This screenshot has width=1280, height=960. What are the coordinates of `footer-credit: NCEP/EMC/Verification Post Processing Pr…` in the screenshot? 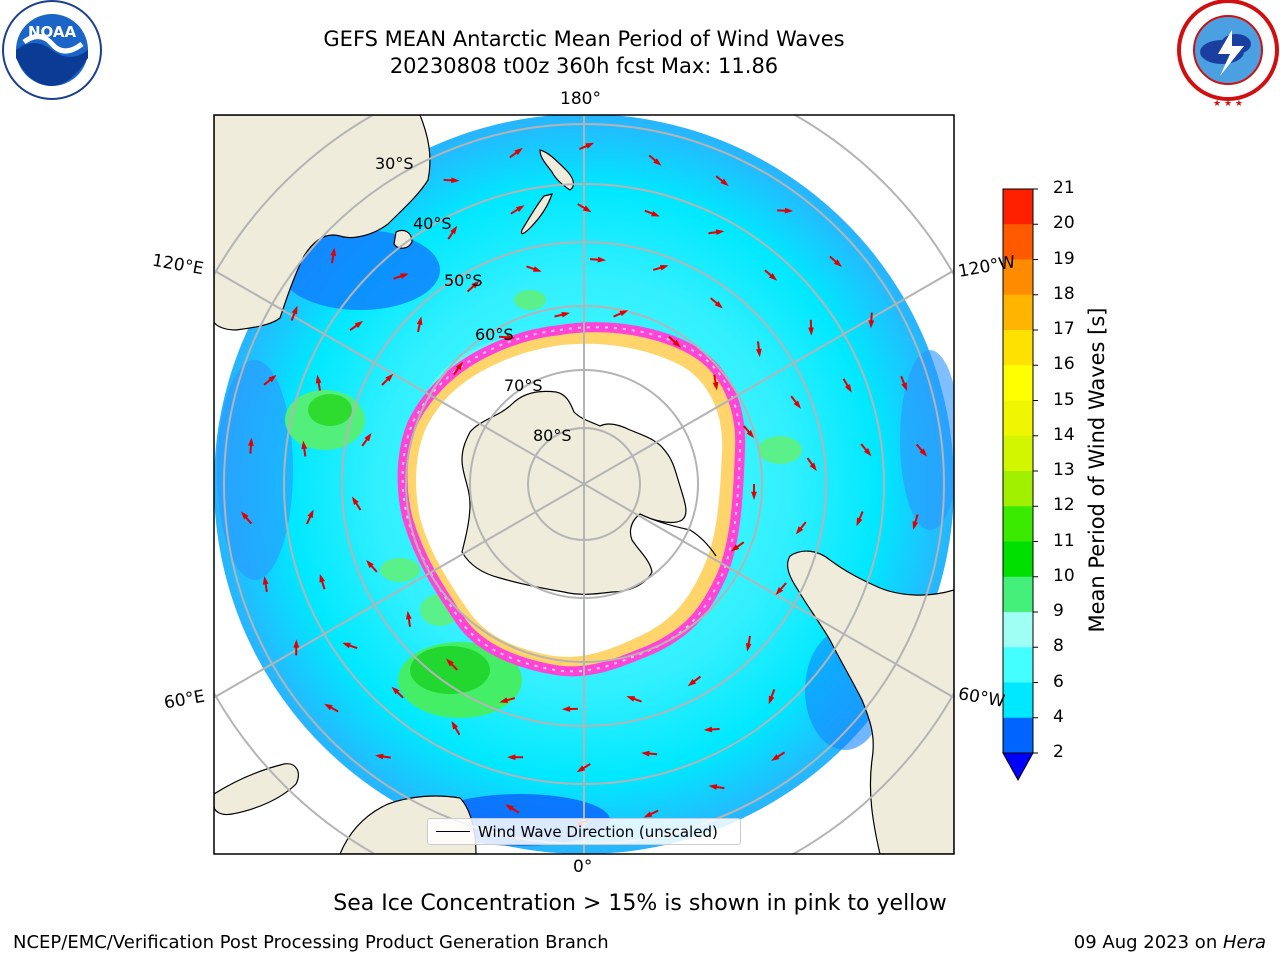 It's located at (311, 942).